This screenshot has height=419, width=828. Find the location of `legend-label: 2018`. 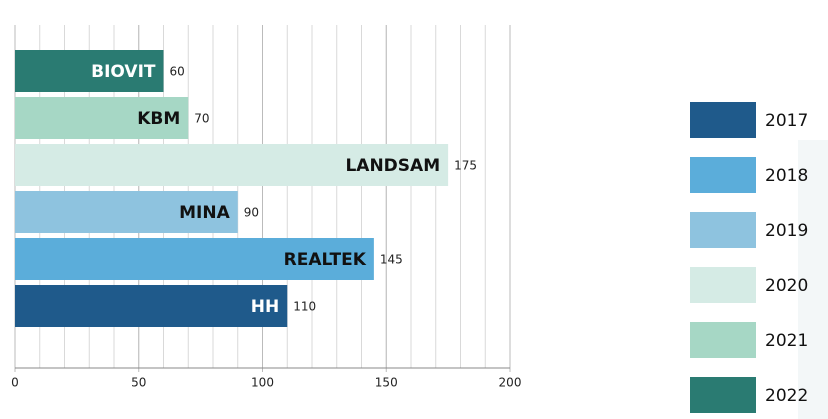

legend-label: 2018 is located at coordinates (786, 176).